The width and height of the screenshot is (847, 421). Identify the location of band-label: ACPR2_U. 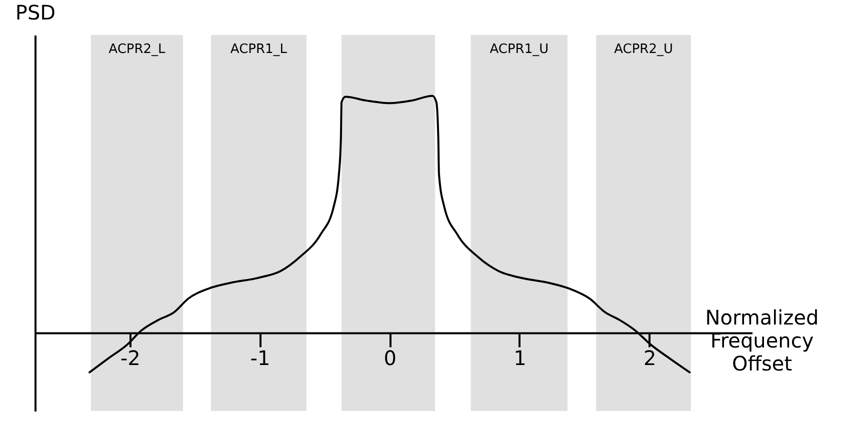
(643, 49).